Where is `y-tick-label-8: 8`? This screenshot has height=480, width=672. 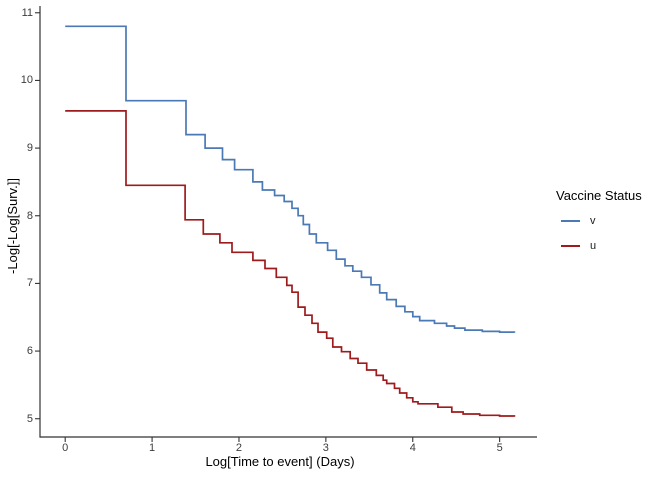 y-tick-label-8: 8 is located at coordinates (29, 215).